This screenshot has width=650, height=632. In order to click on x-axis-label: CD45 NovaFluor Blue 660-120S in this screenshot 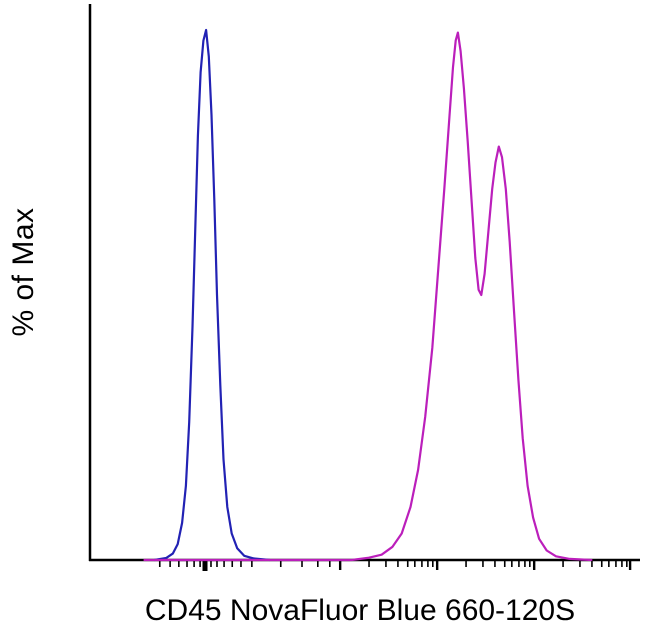, I will do `click(360, 610)`.